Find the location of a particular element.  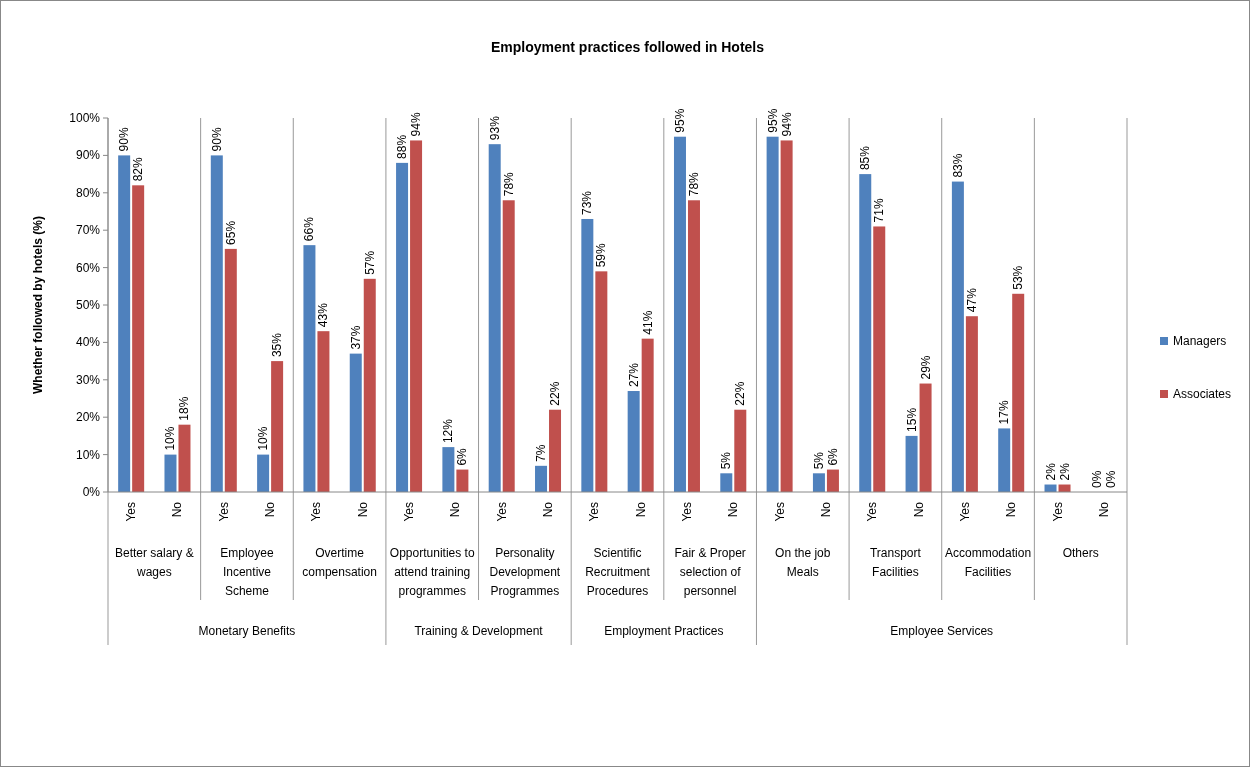

data-label: 85% is located at coordinates (865, 158).